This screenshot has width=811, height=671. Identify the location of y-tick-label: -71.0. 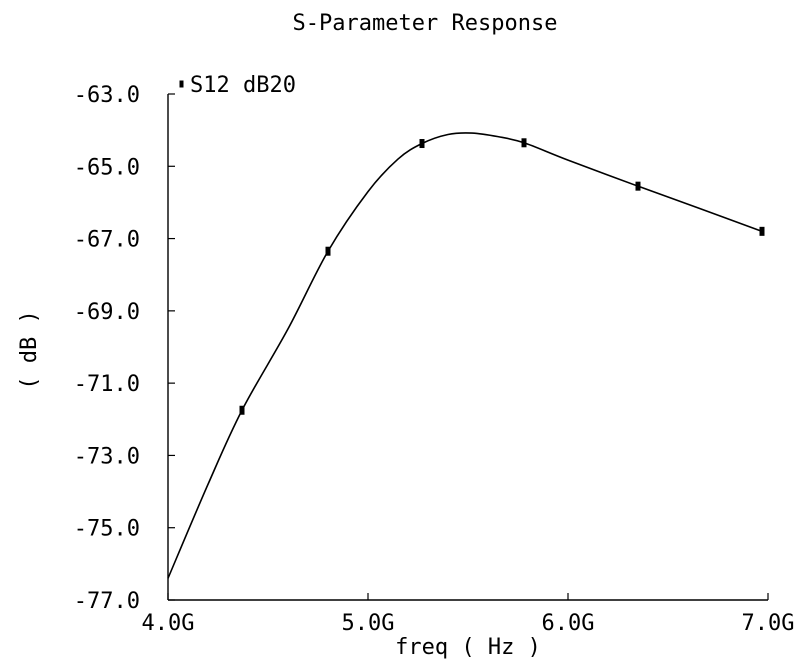
(107, 384).